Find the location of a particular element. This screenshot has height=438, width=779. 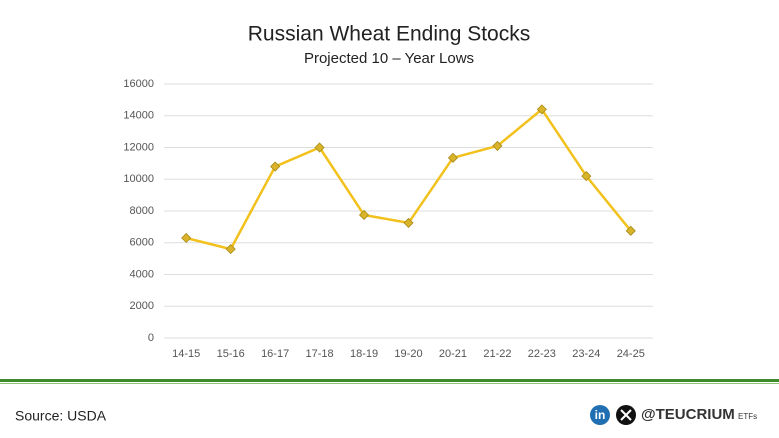

linkedin-icon is located at coordinates (600, 415).